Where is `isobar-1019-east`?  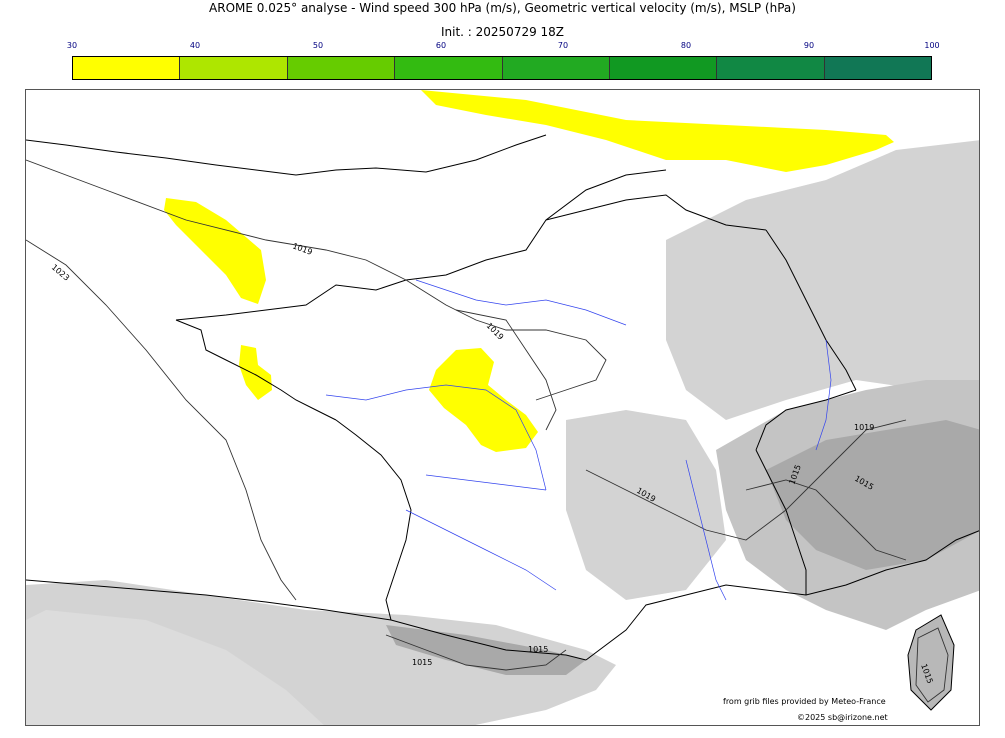 isobar-1019-east is located at coordinates (746, 480).